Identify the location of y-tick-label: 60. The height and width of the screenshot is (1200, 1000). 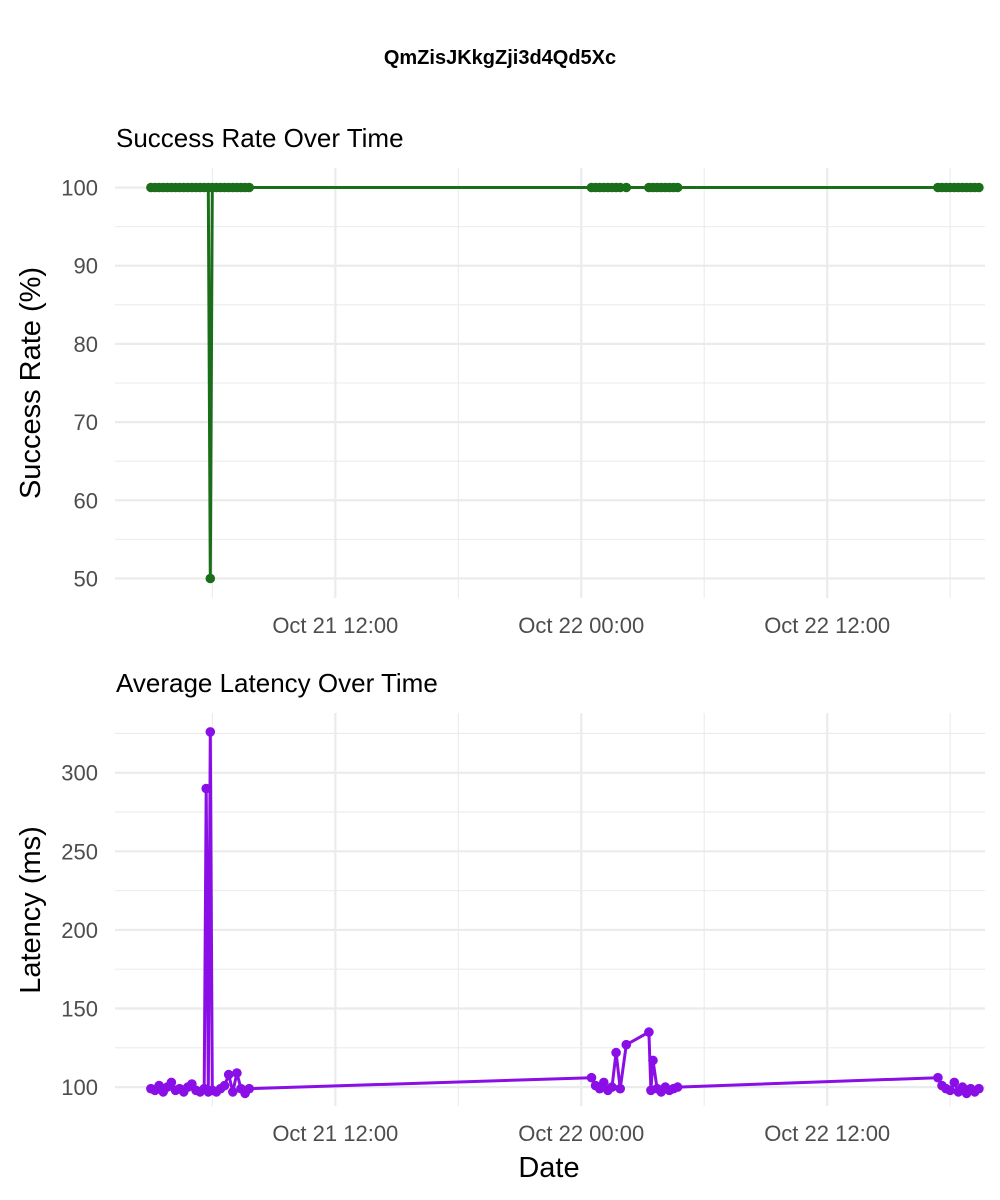
(86, 500).